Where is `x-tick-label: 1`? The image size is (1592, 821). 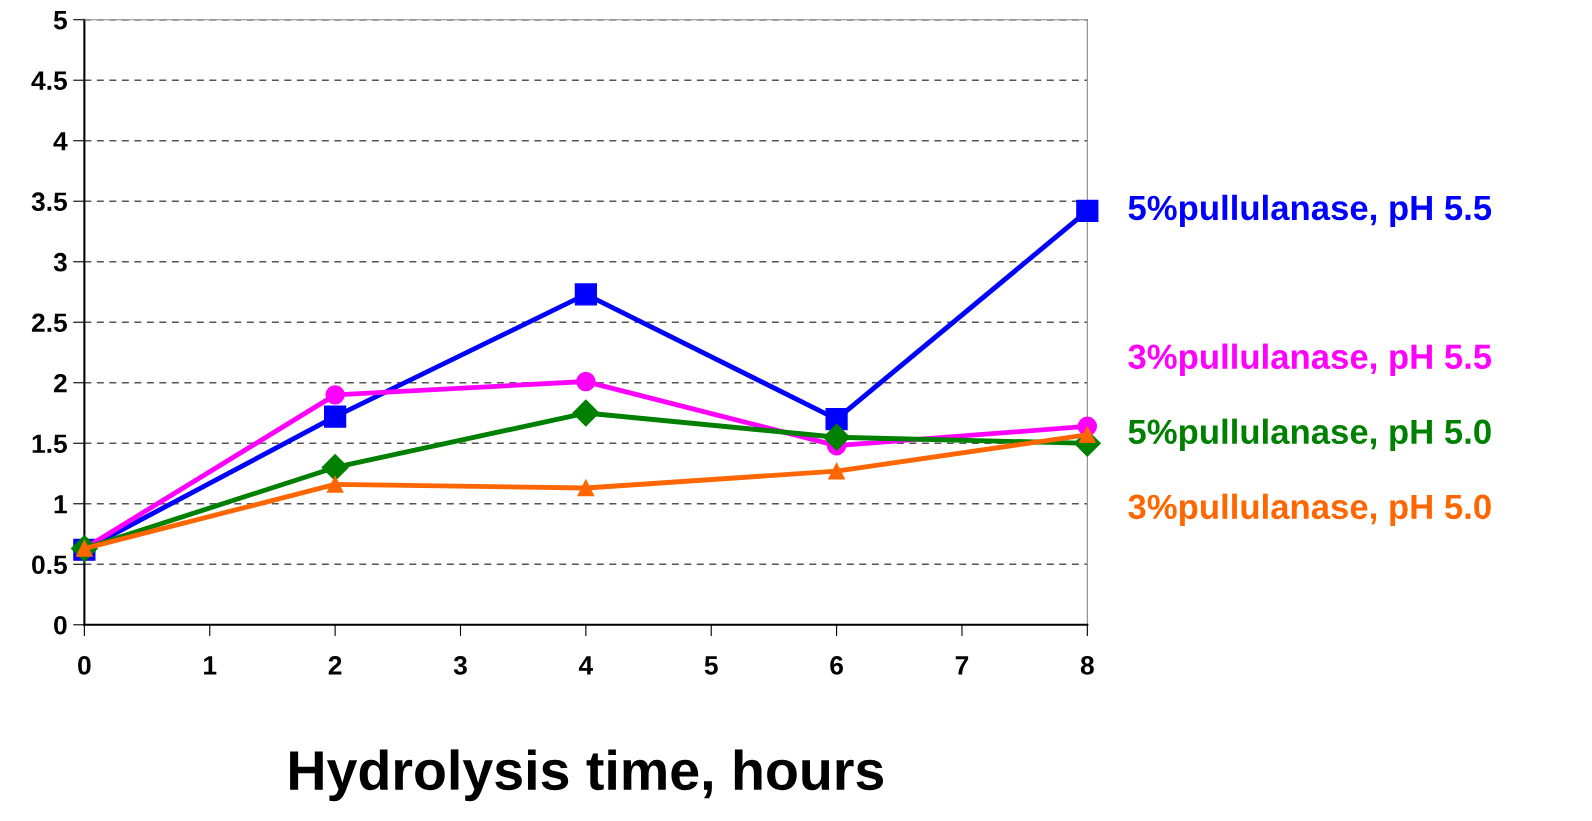 x-tick-label: 1 is located at coordinates (210, 665).